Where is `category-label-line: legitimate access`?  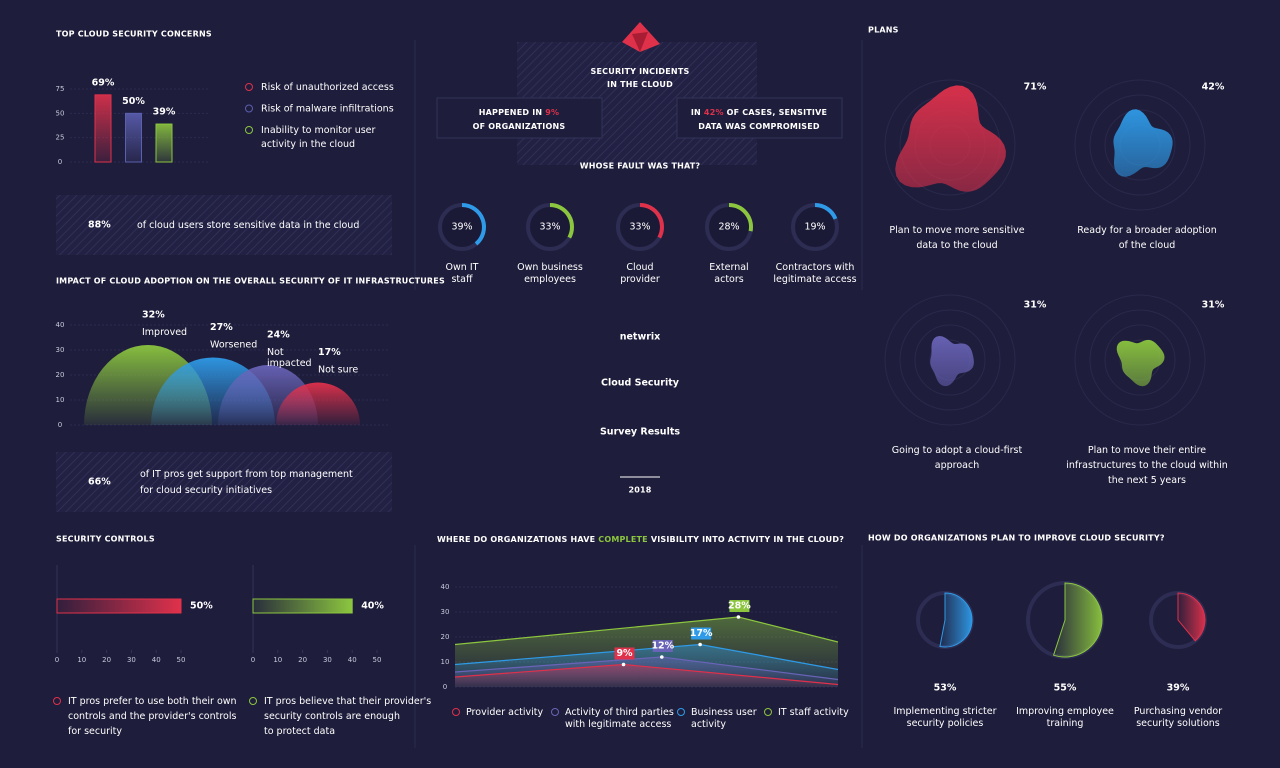 category-label-line: legitimate access is located at coordinates (814, 279).